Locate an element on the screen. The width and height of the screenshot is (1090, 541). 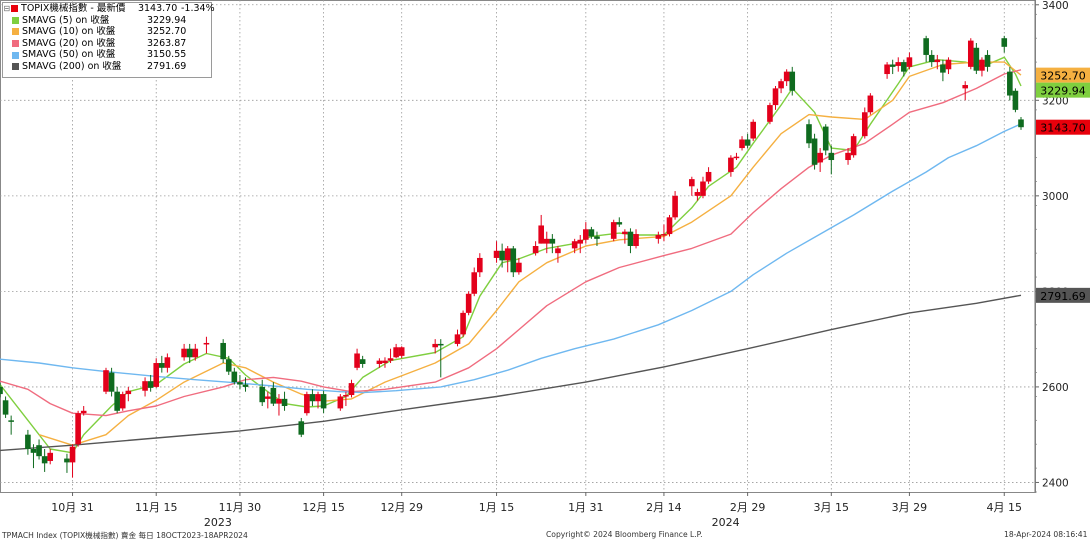
y-tick-label: 3400 is located at coordinates (1055, 6).